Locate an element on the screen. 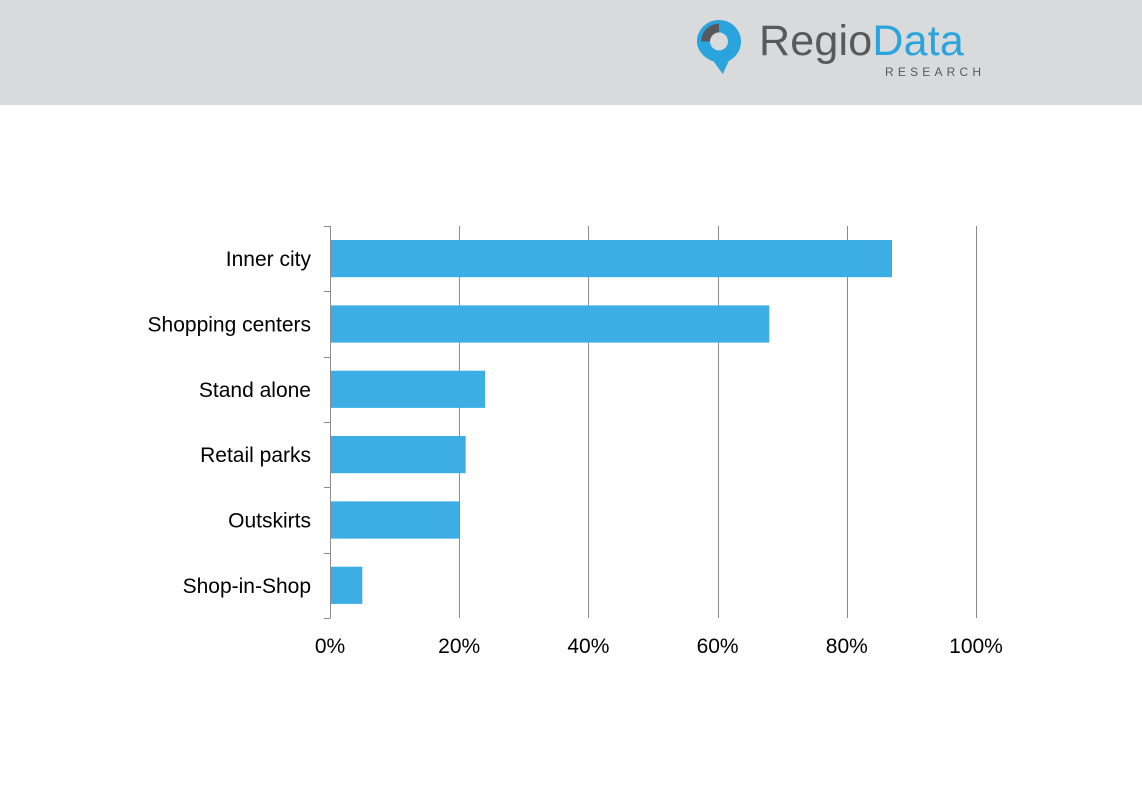 The height and width of the screenshot is (787, 1142). header-band: RegioData RESEARCH is located at coordinates (571, 52).